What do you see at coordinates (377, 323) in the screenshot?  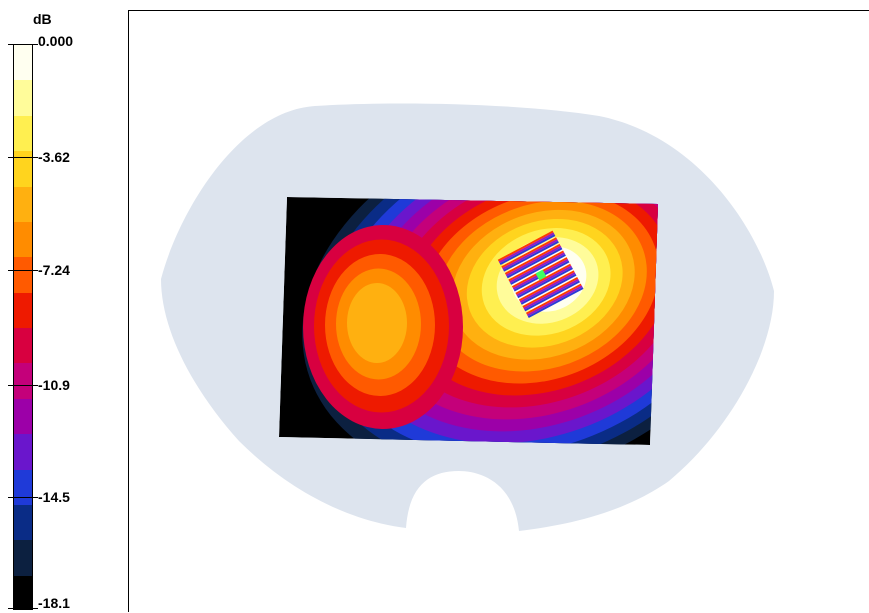 I see `contour-secondary` at bounding box center [377, 323].